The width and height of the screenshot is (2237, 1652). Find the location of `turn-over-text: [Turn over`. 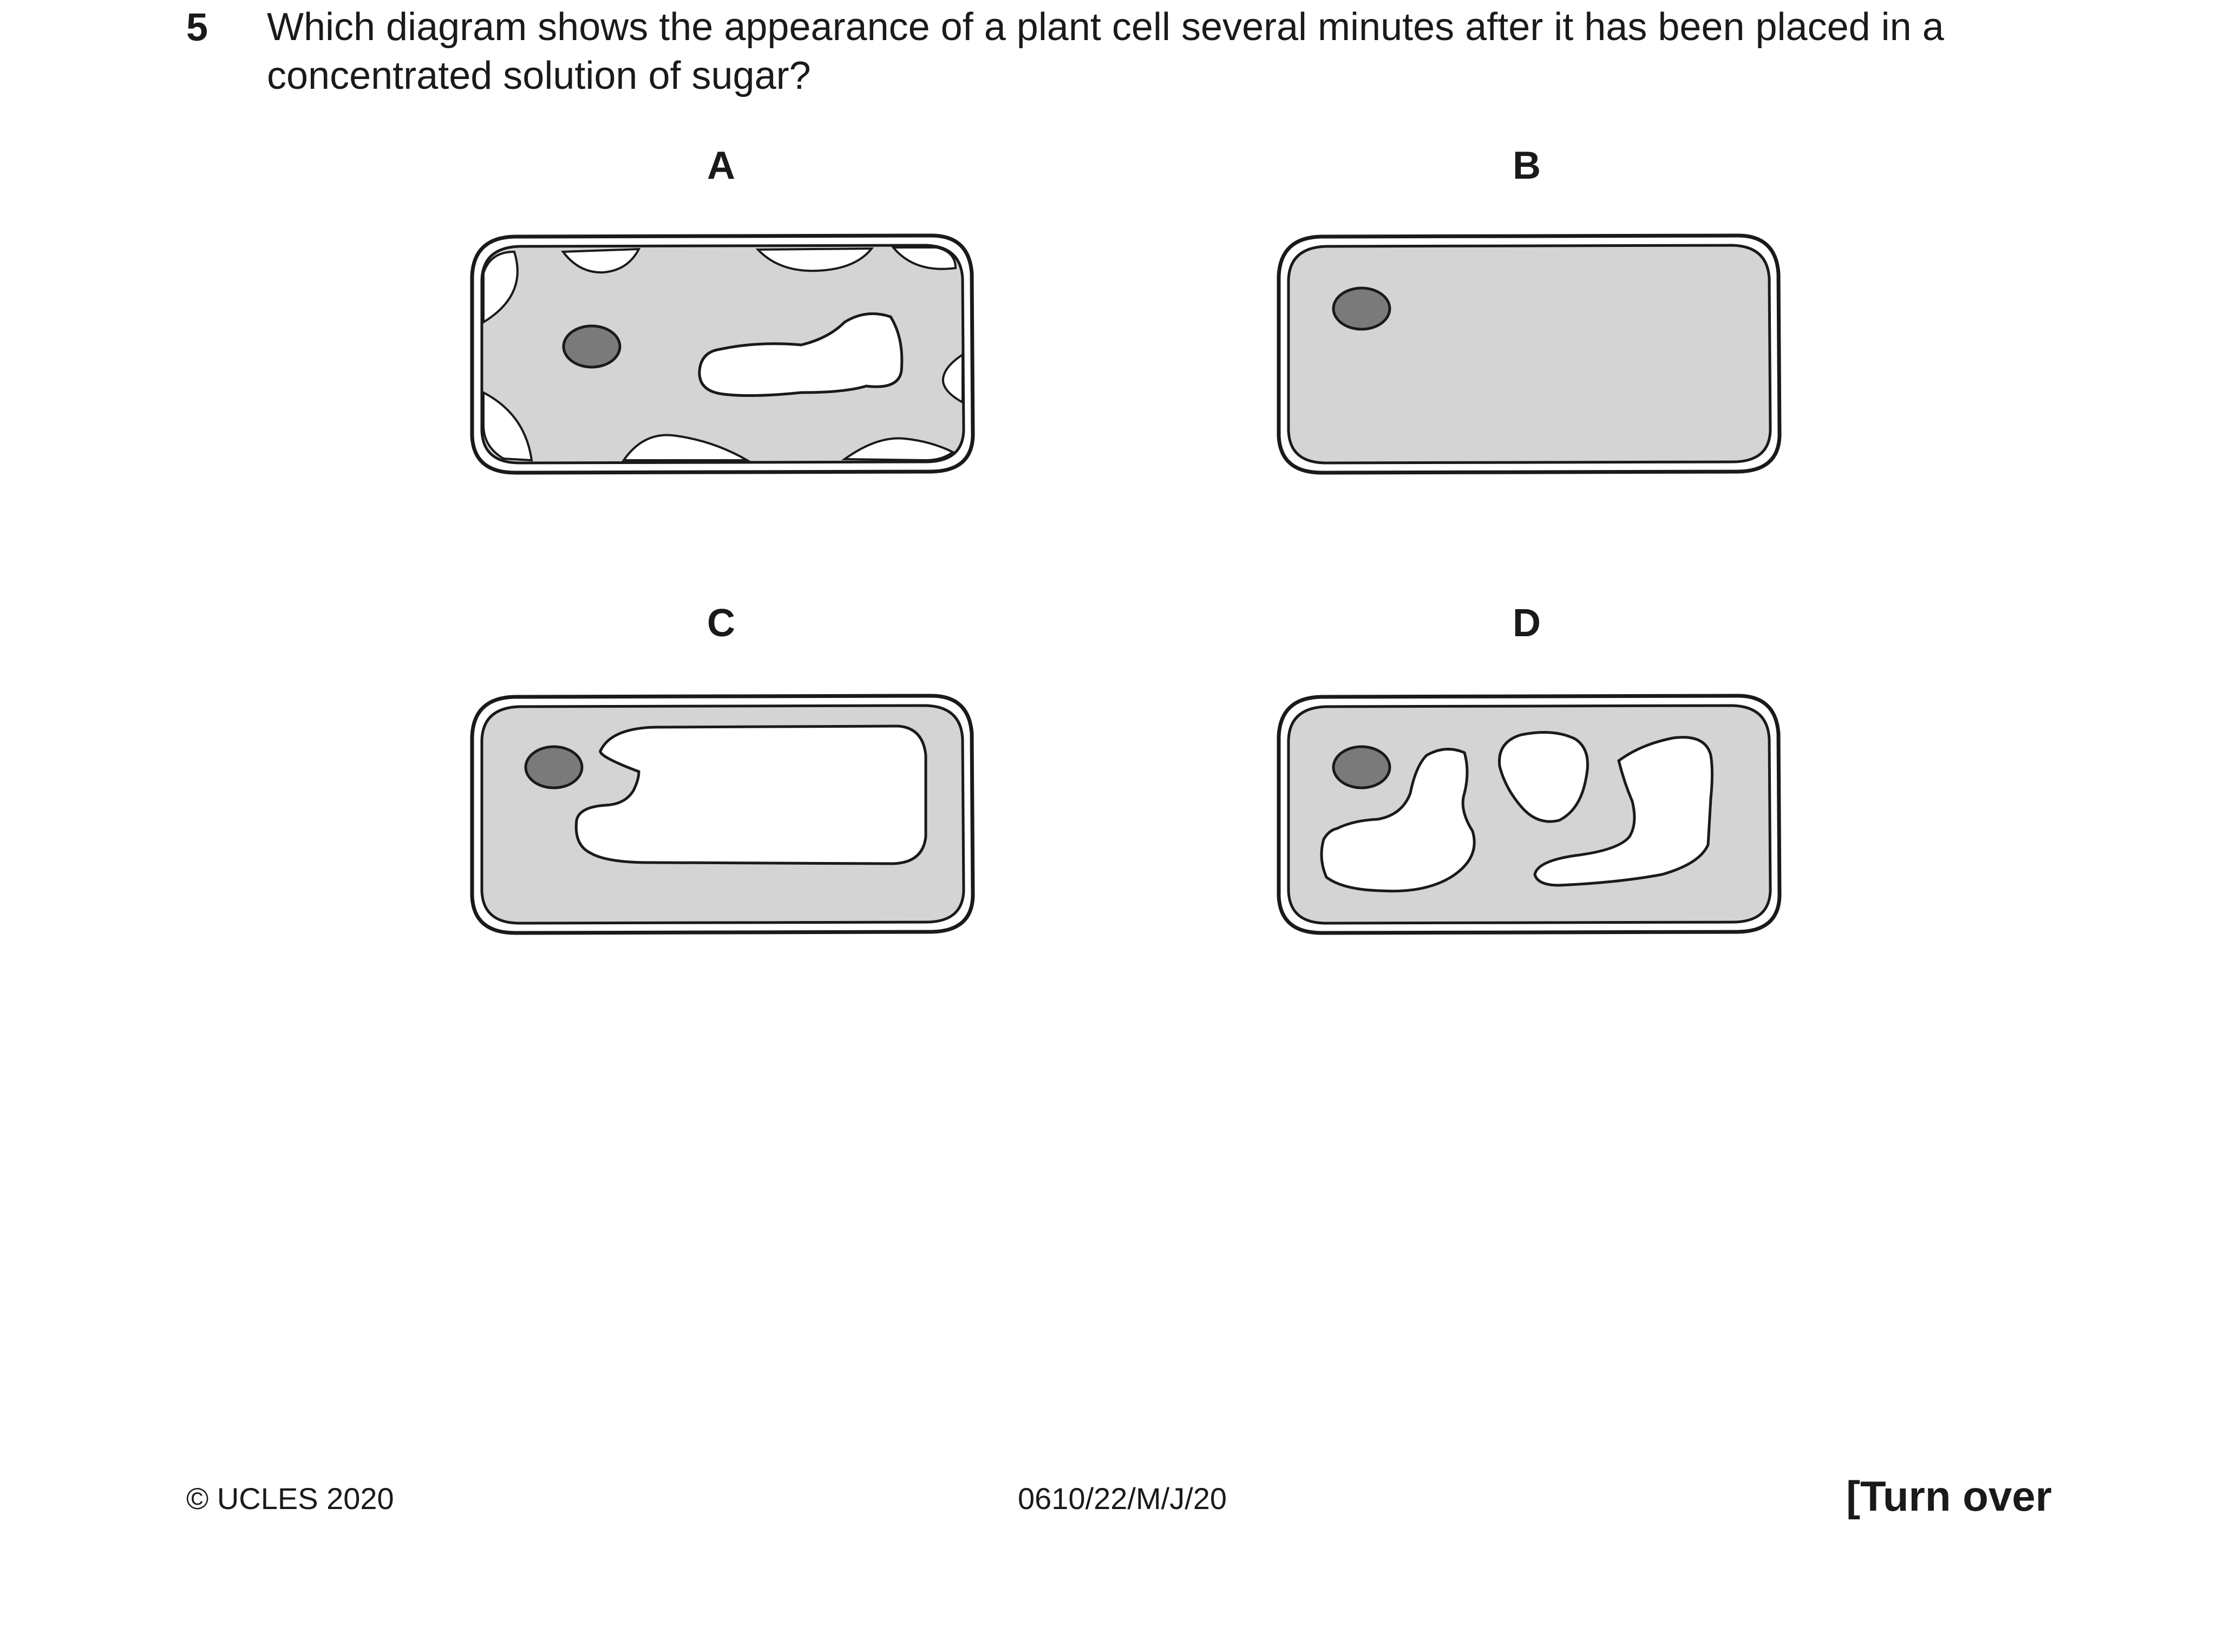

turn-over-text: [Turn over is located at coordinates (1949, 1496).